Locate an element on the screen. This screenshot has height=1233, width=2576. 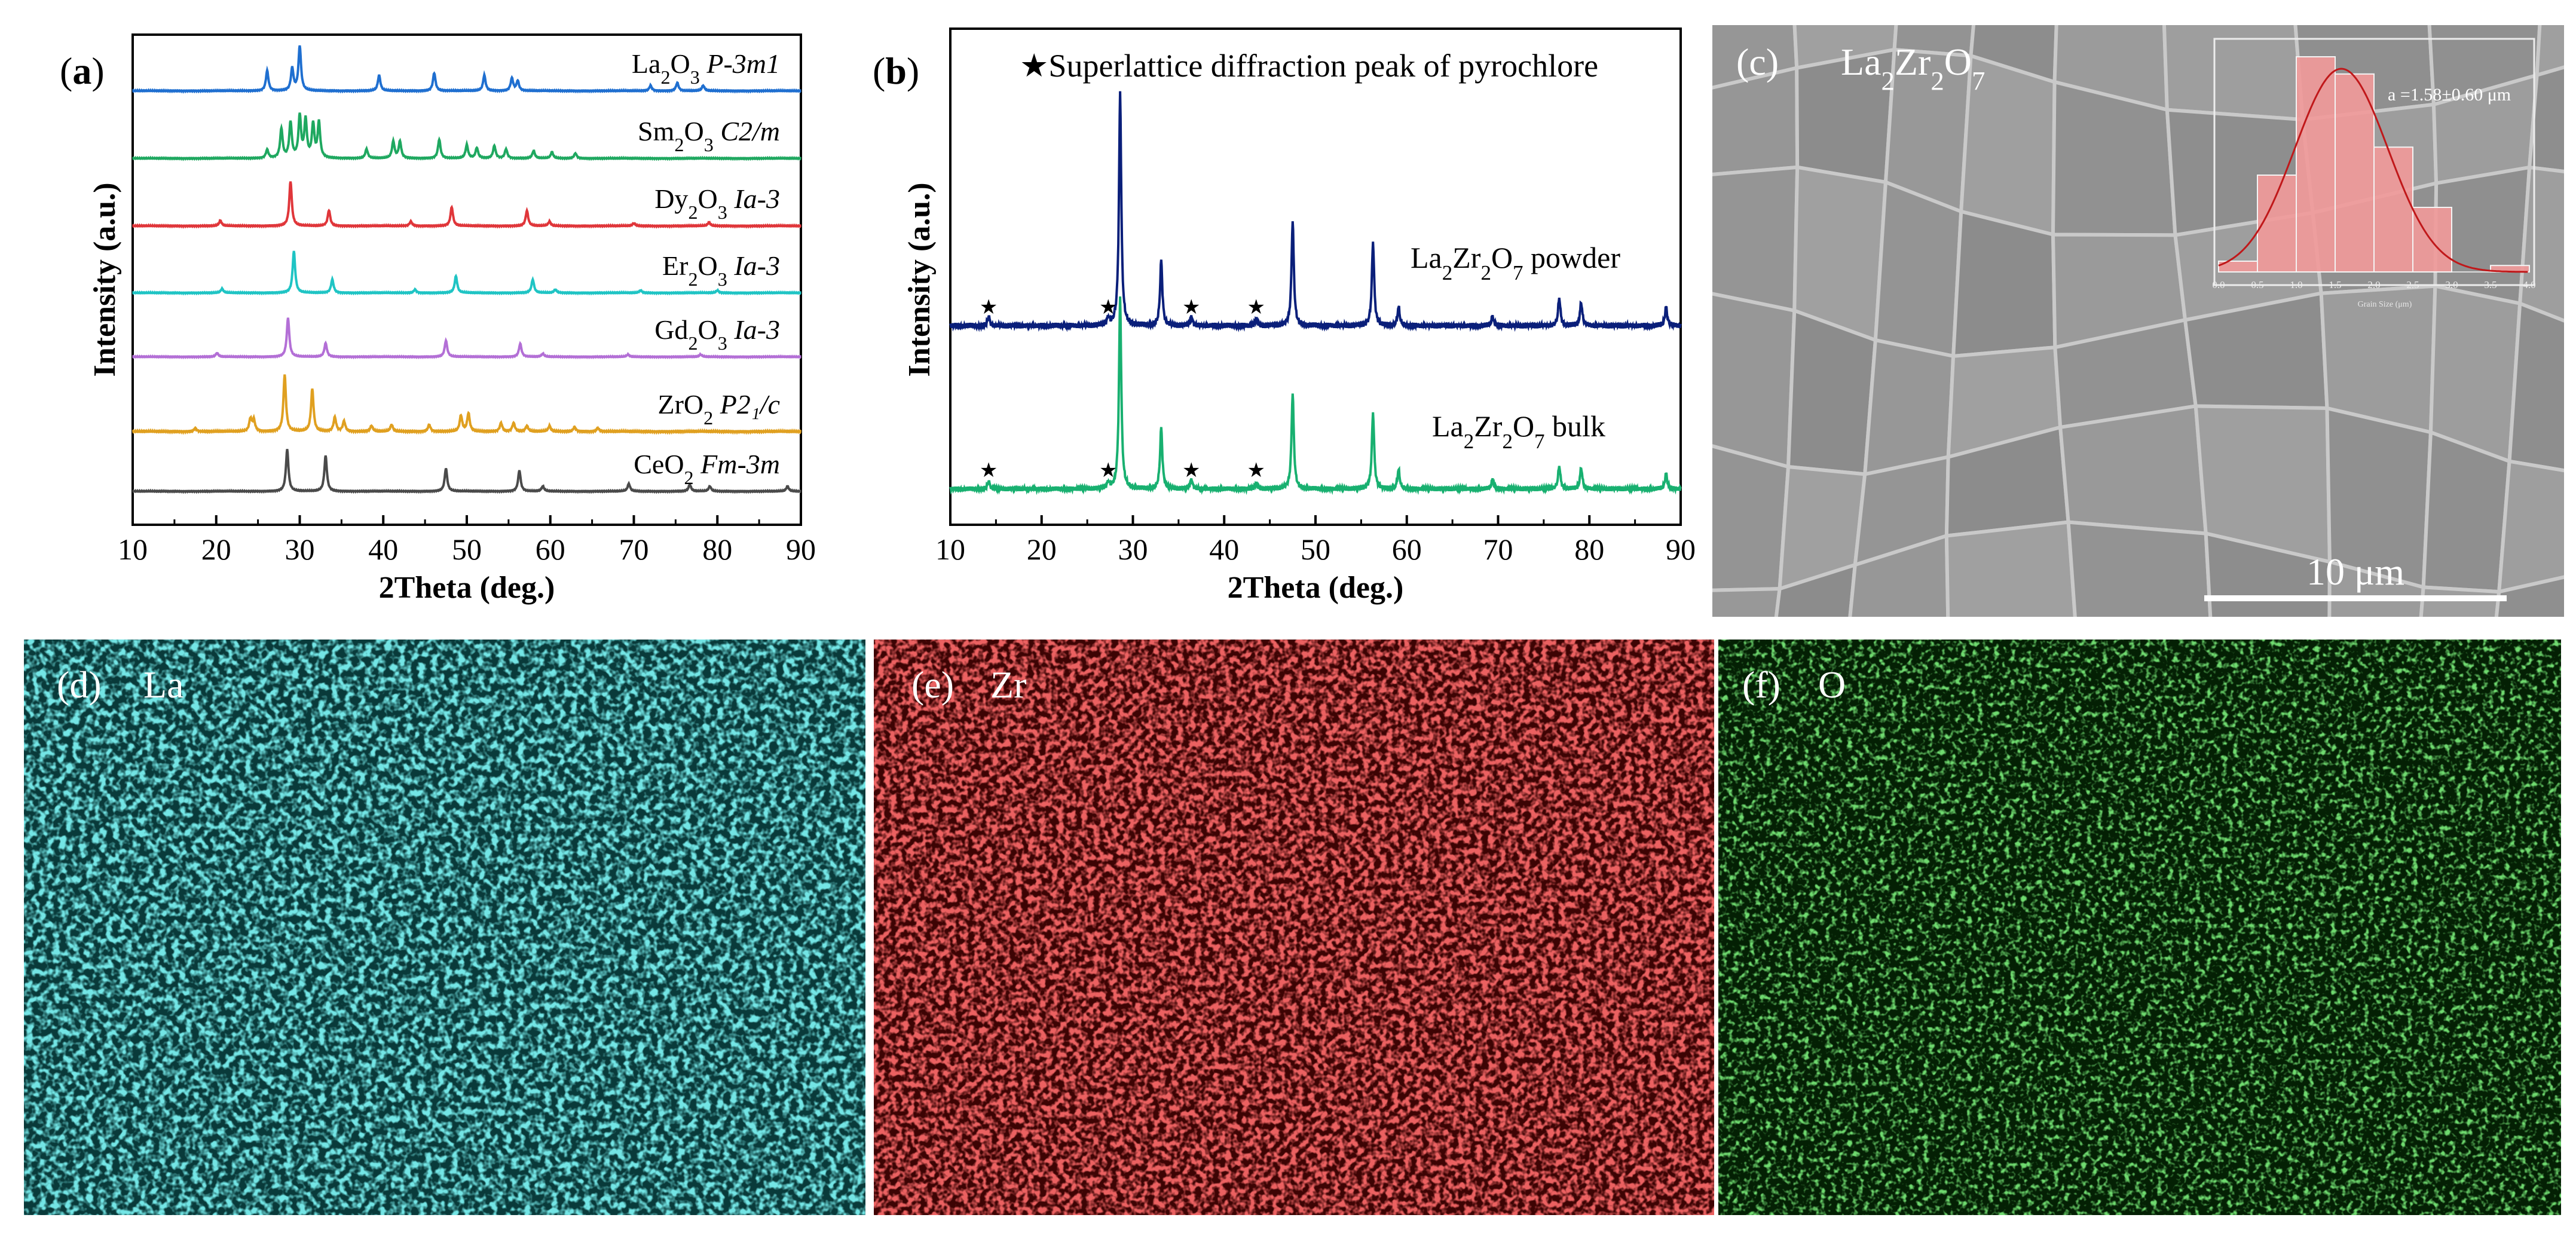
panel-b-x-tick-label: 80 is located at coordinates (1589, 549).